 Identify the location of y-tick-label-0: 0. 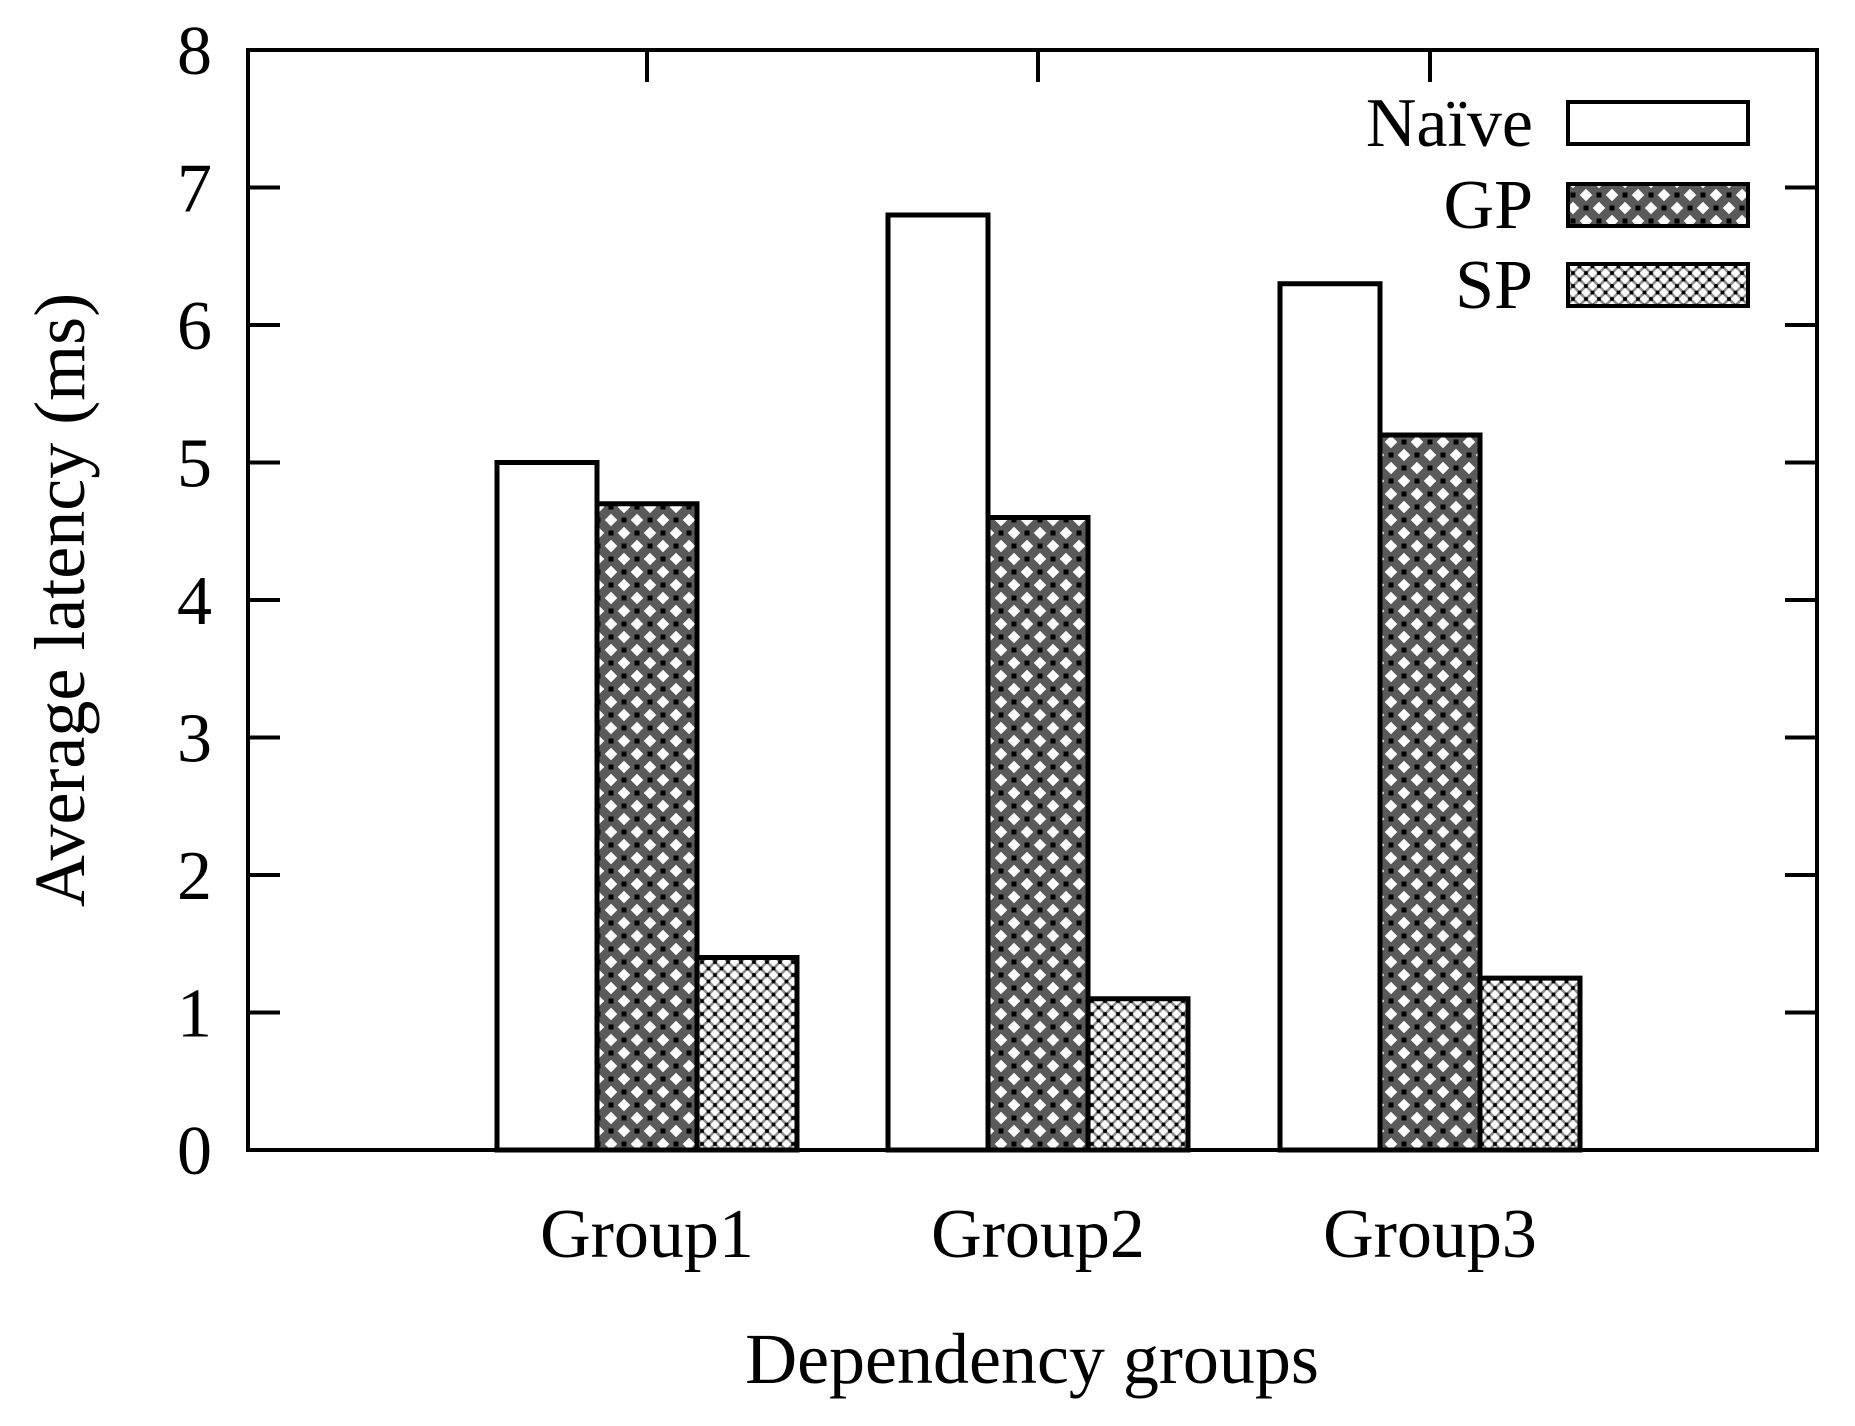
(194, 1151).